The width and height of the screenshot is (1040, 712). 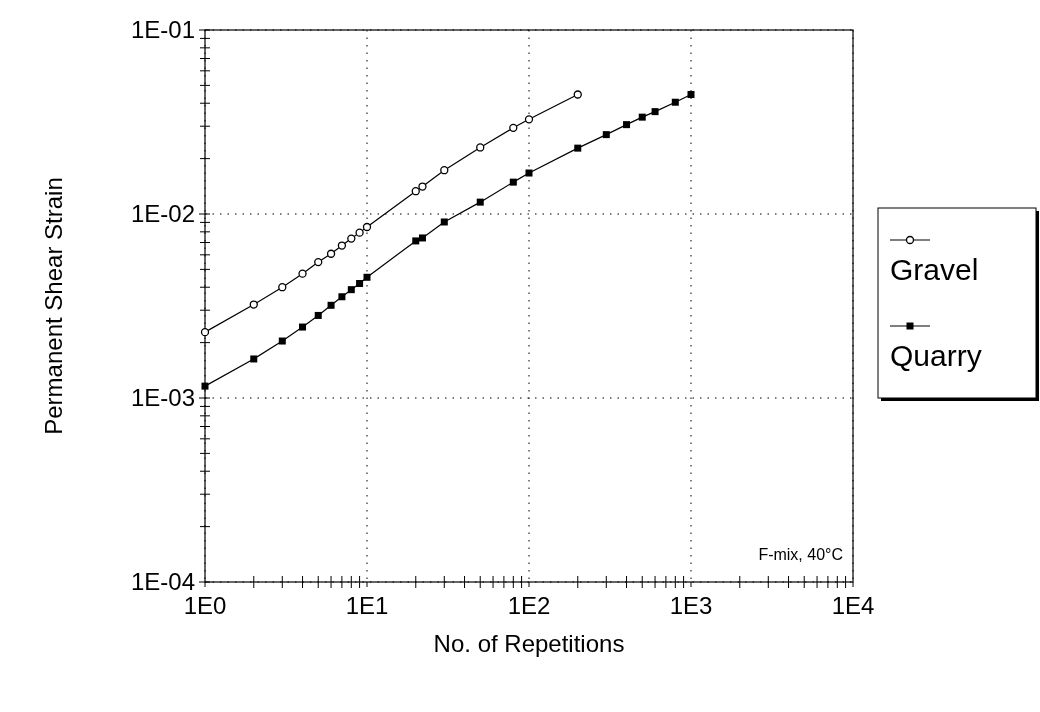 I want to click on y-tick-label: 1E-01, so click(x=162, y=29).